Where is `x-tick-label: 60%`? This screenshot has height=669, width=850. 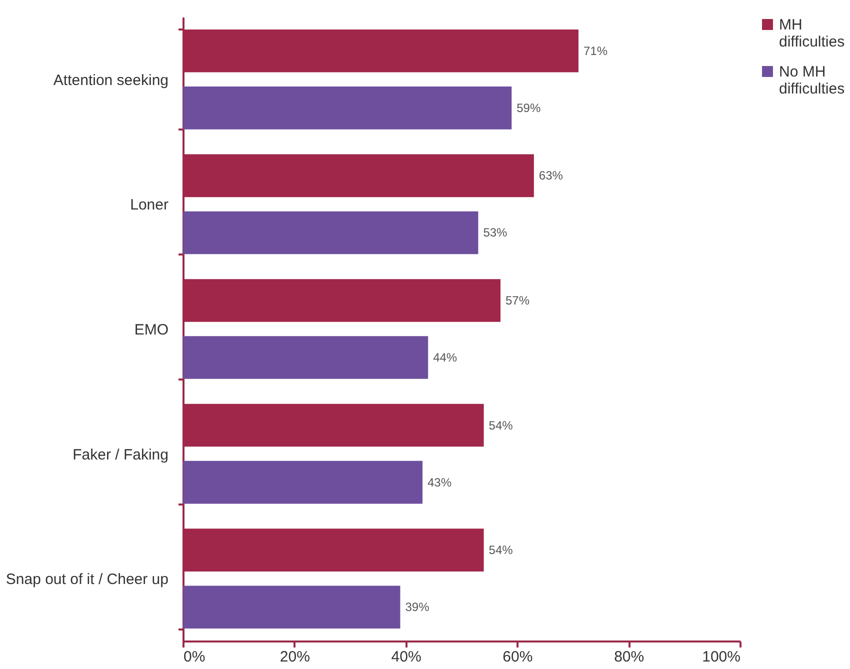
x-tick-label: 60% is located at coordinates (517, 657).